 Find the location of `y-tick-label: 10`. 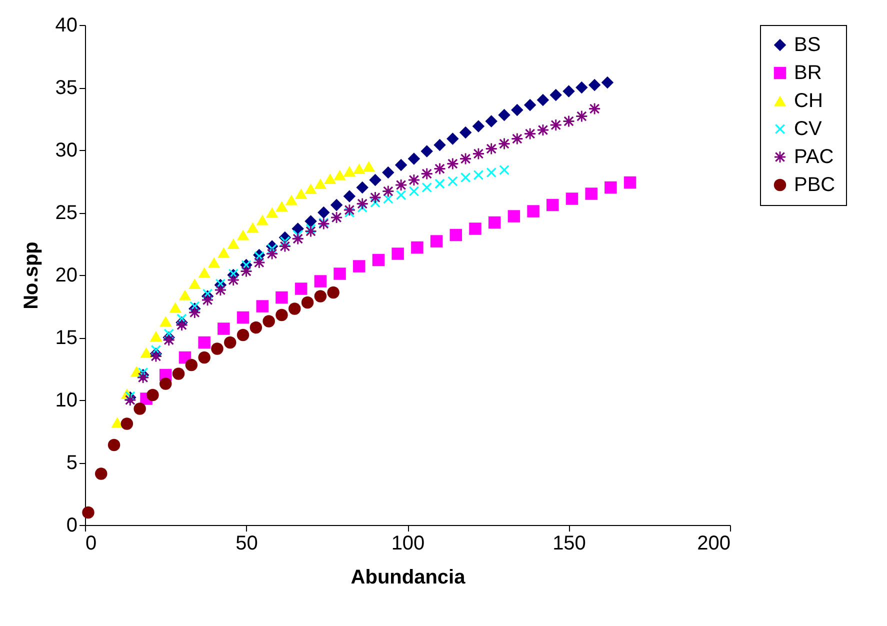

y-tick-label: 10 is located at coordinates (66, 401).